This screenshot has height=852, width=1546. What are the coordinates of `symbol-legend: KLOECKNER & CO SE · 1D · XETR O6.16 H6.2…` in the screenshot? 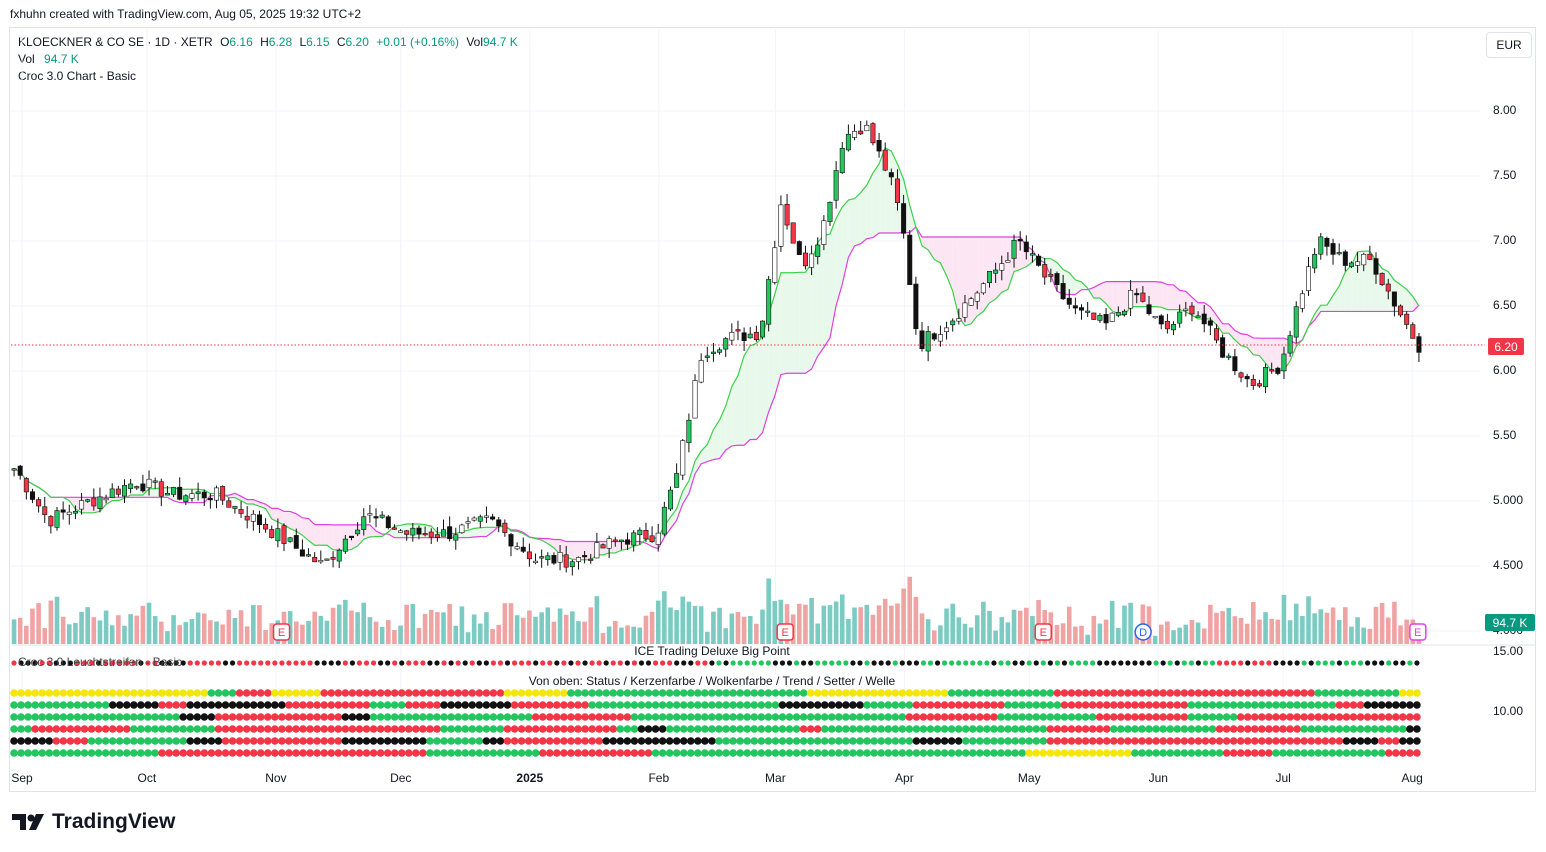 It's located at (268, 42).